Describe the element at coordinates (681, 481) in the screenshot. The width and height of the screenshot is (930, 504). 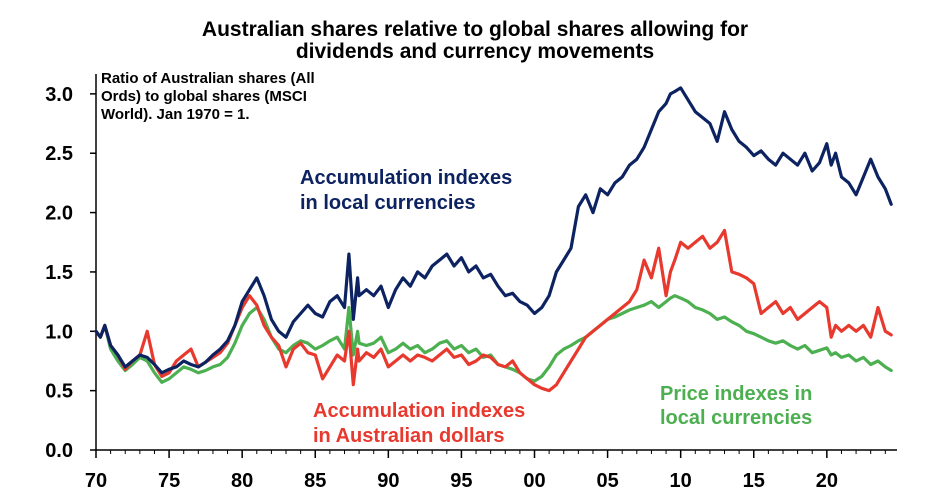
I see `x-tick-label-8: 10` at that location.